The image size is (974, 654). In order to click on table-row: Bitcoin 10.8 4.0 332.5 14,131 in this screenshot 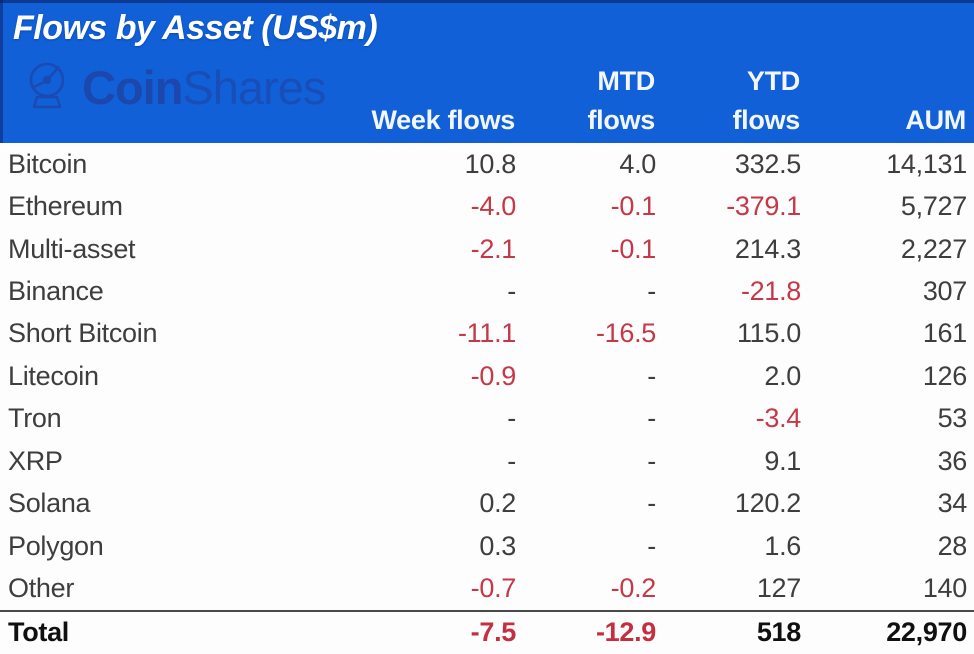, I will do `click(487, 164)`.